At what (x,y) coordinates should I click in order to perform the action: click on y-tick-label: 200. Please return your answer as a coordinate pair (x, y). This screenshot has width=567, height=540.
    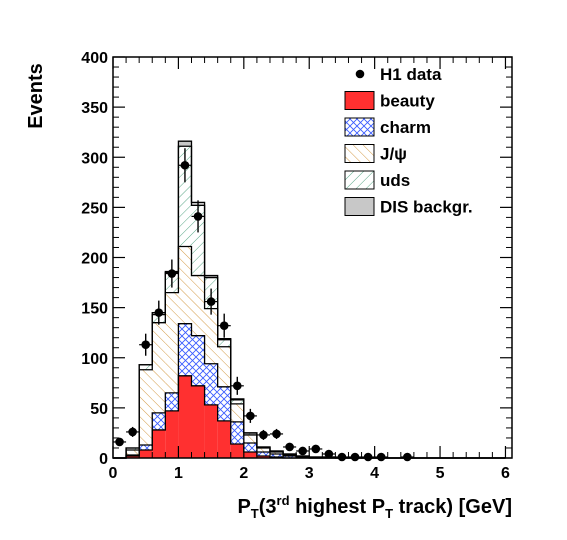
    Looking at the image, I should click on (94, 259).